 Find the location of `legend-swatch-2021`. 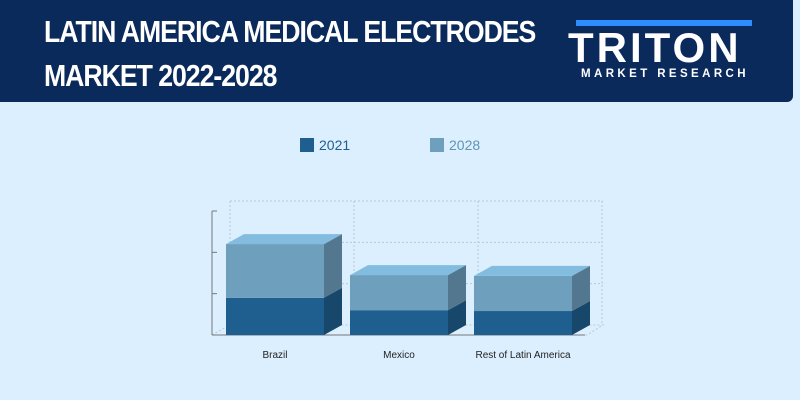

legend-swatch-2021 is located at coordinates (307, 145).